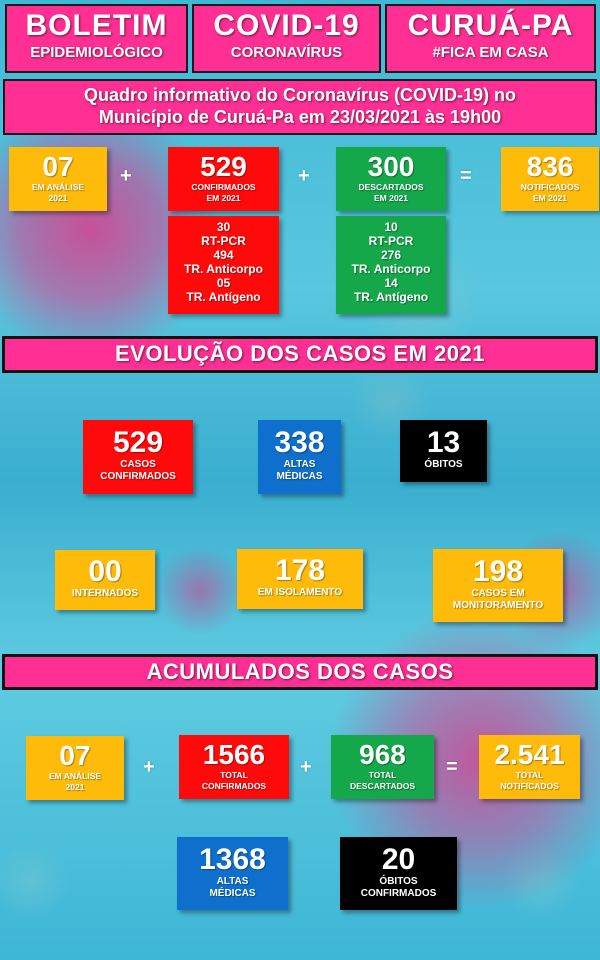 The image size is (600, 960). I want to click on card-confirmados-2021: 529 CONFIRMADOS EM 2021, so click(223, 179).